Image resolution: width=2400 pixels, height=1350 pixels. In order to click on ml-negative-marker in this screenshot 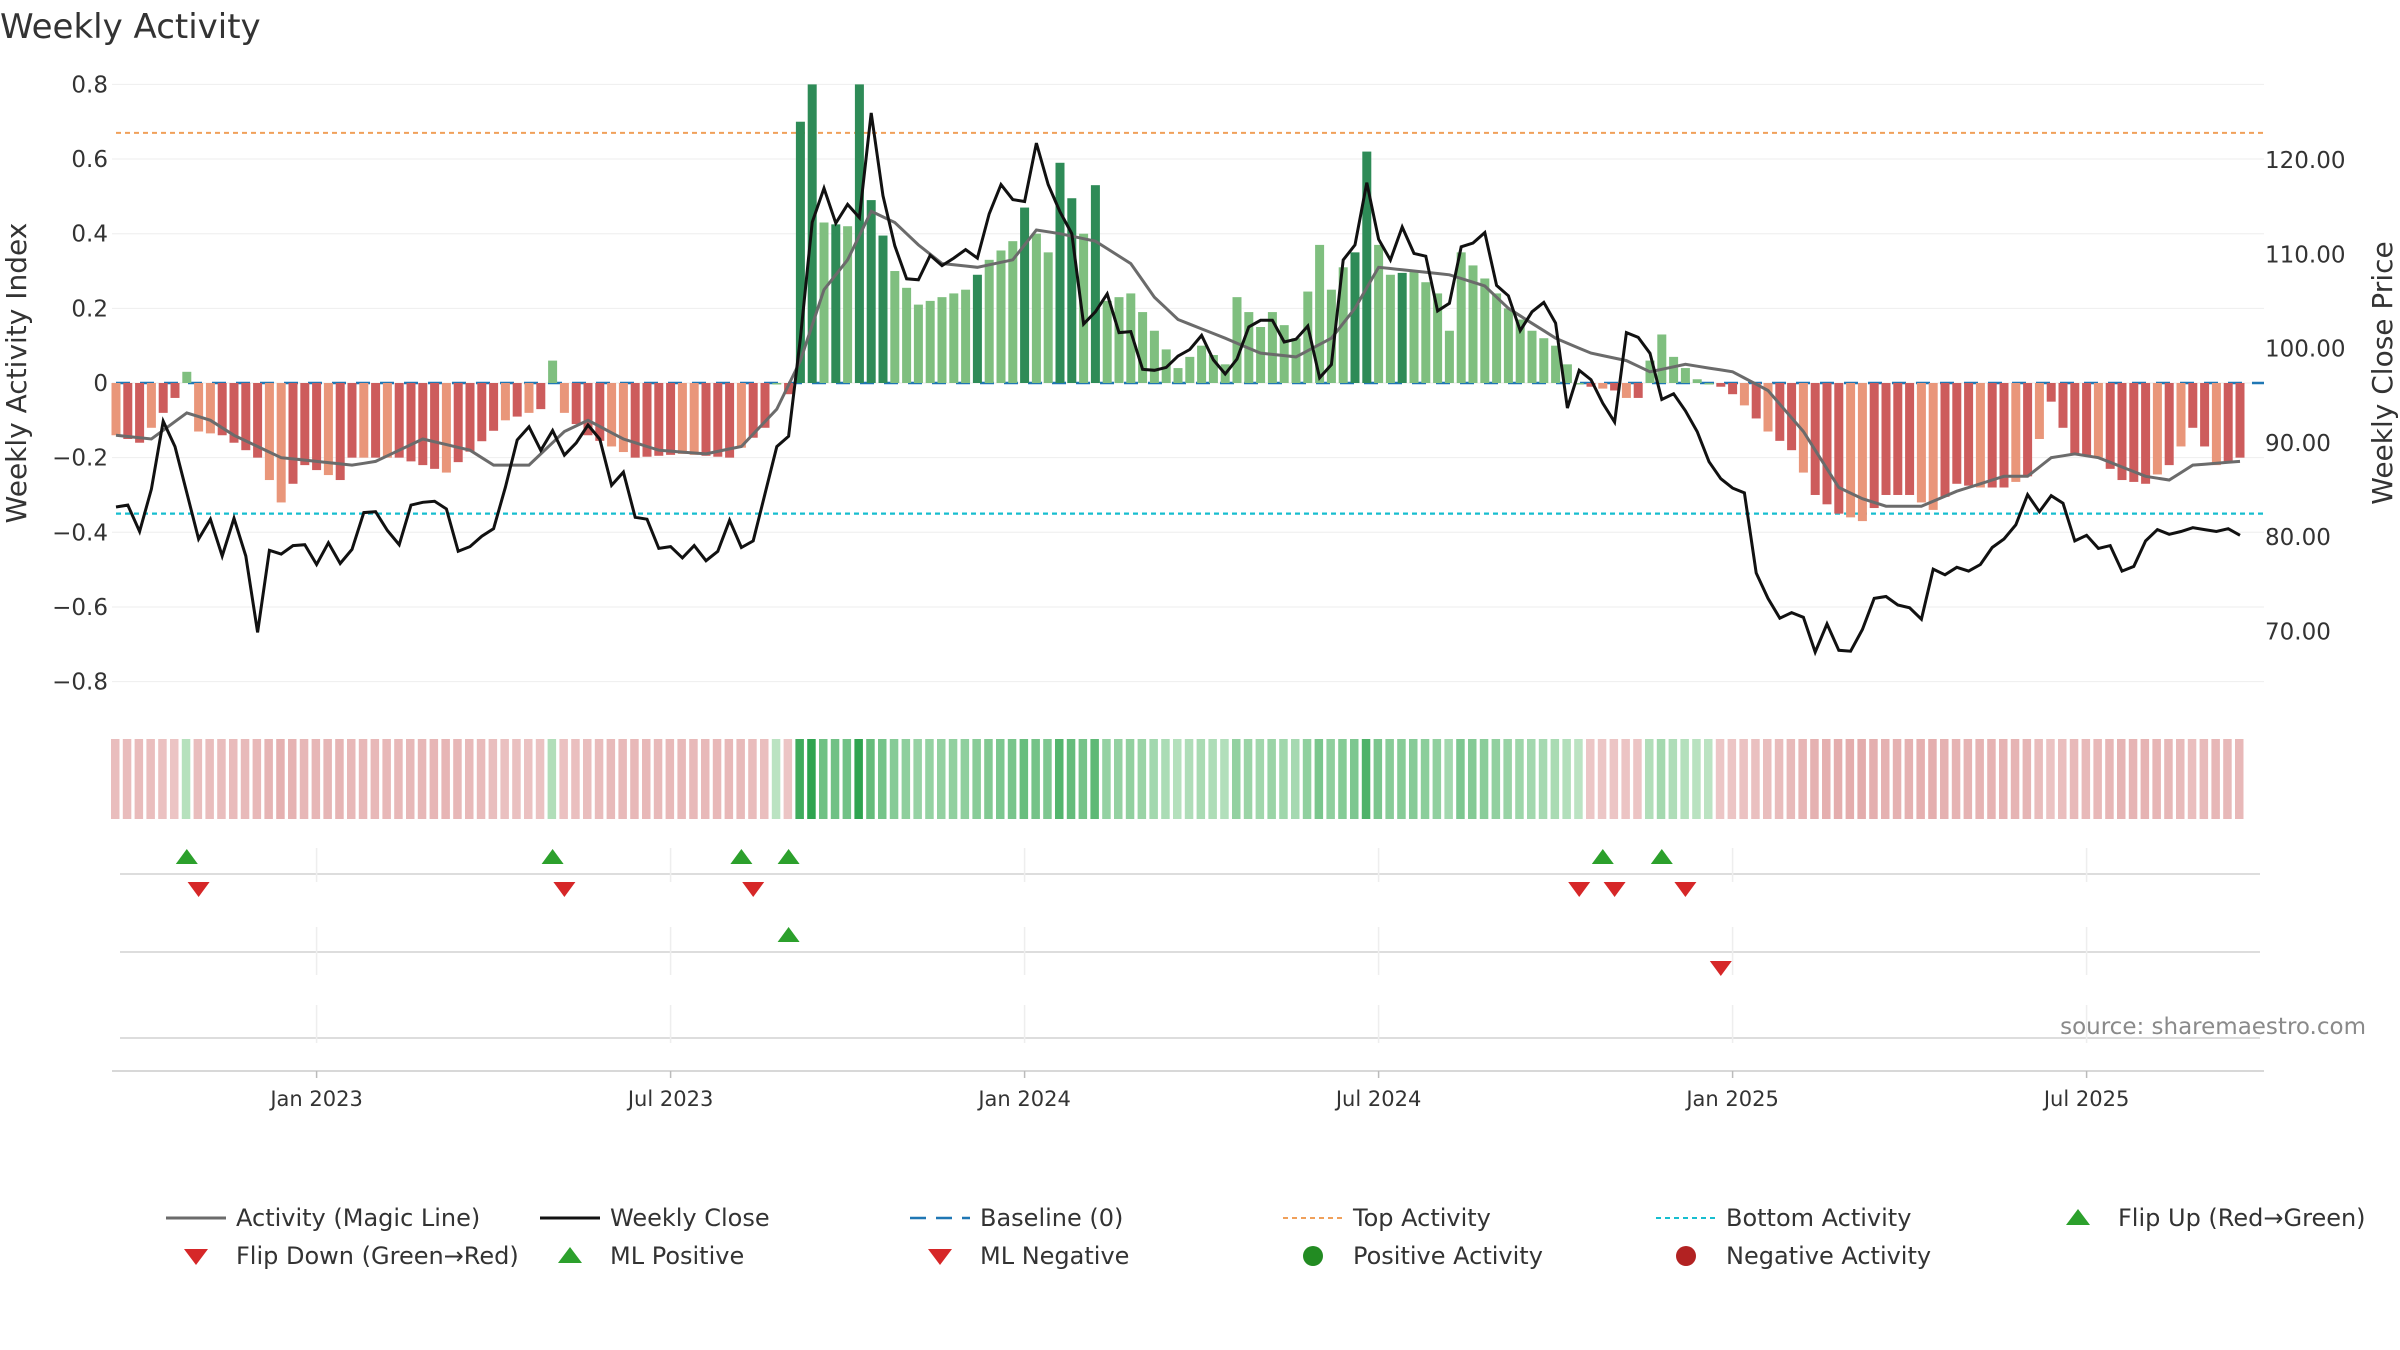, I will do `click(1720, 968)`.